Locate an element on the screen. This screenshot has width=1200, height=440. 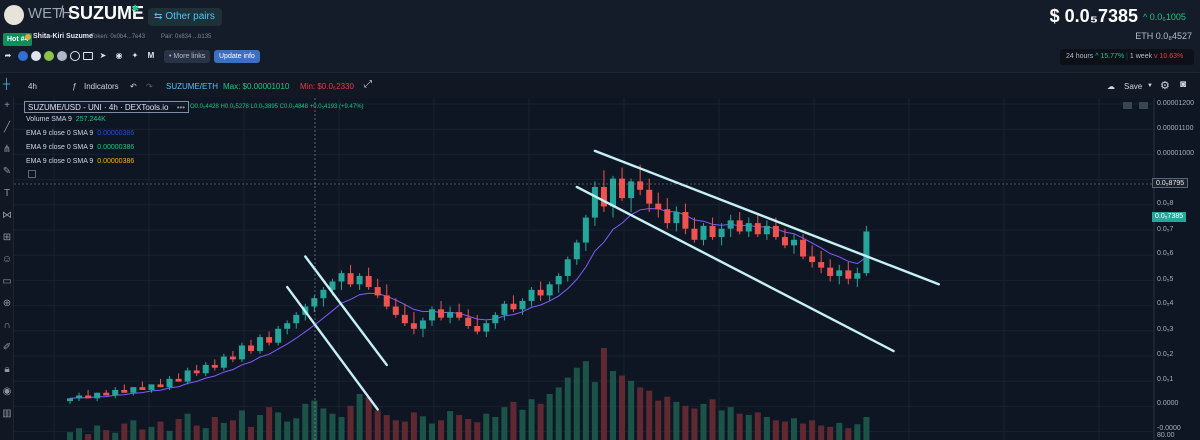
fib-tool-icon: ⊞ is located at coordinates (7, 237).